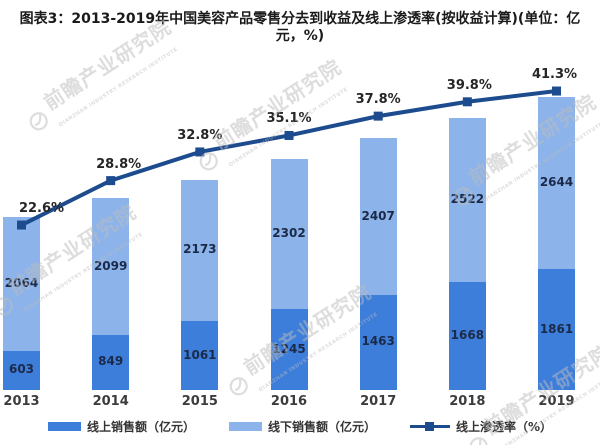  I want to click on offline-value-label: 2302, so click(289, 233).